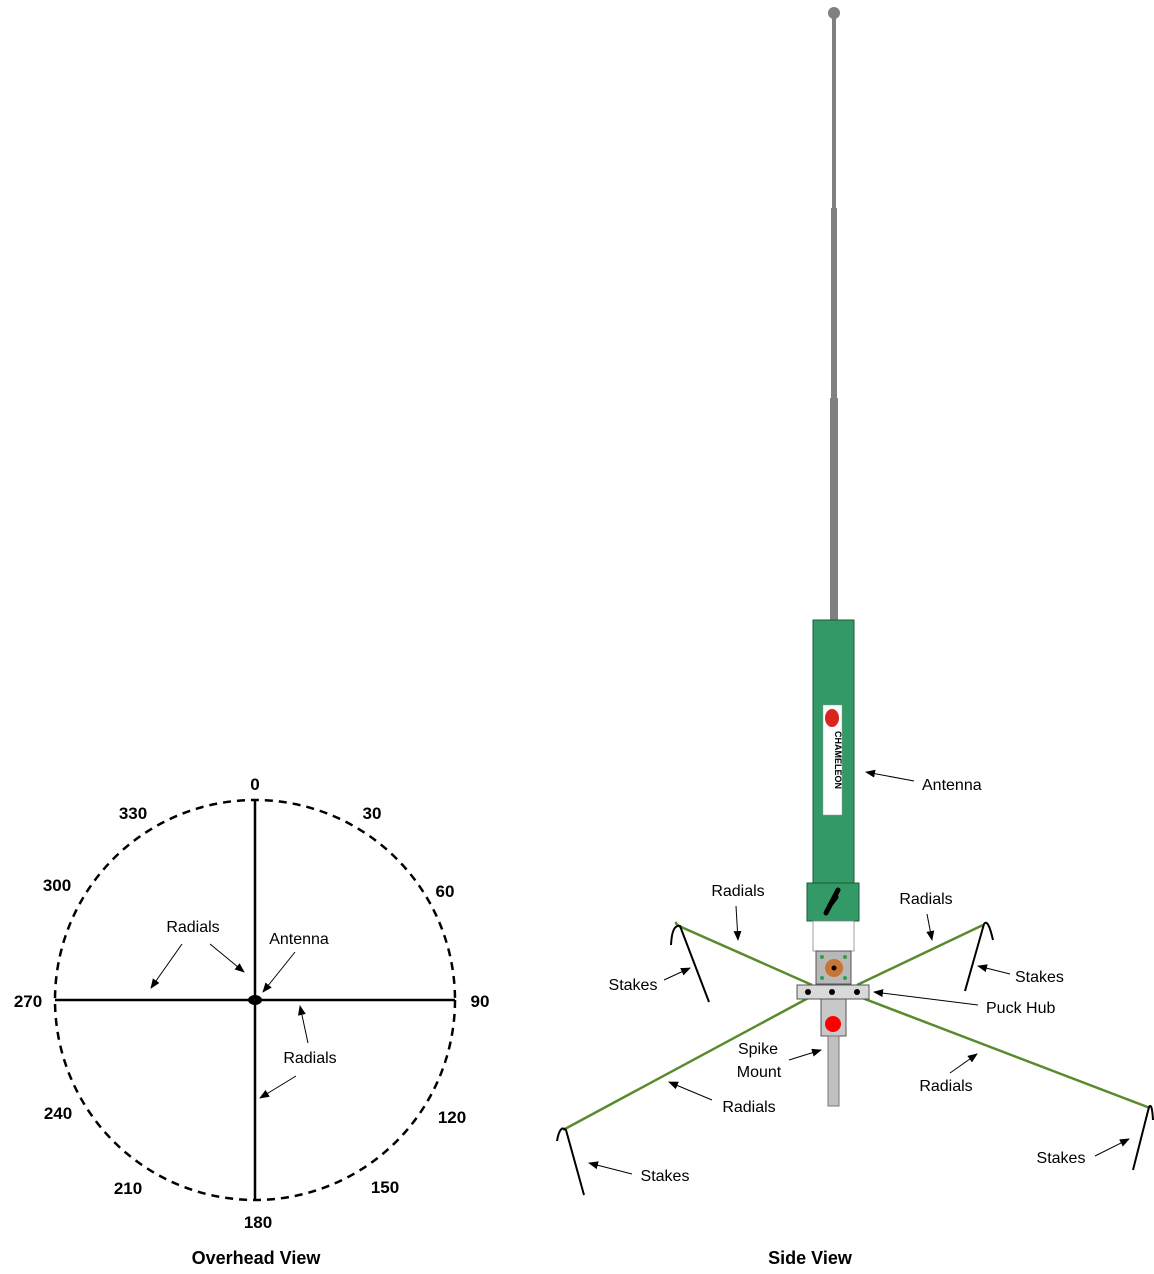  I want to click on antenna-point, so click(255, 1000).